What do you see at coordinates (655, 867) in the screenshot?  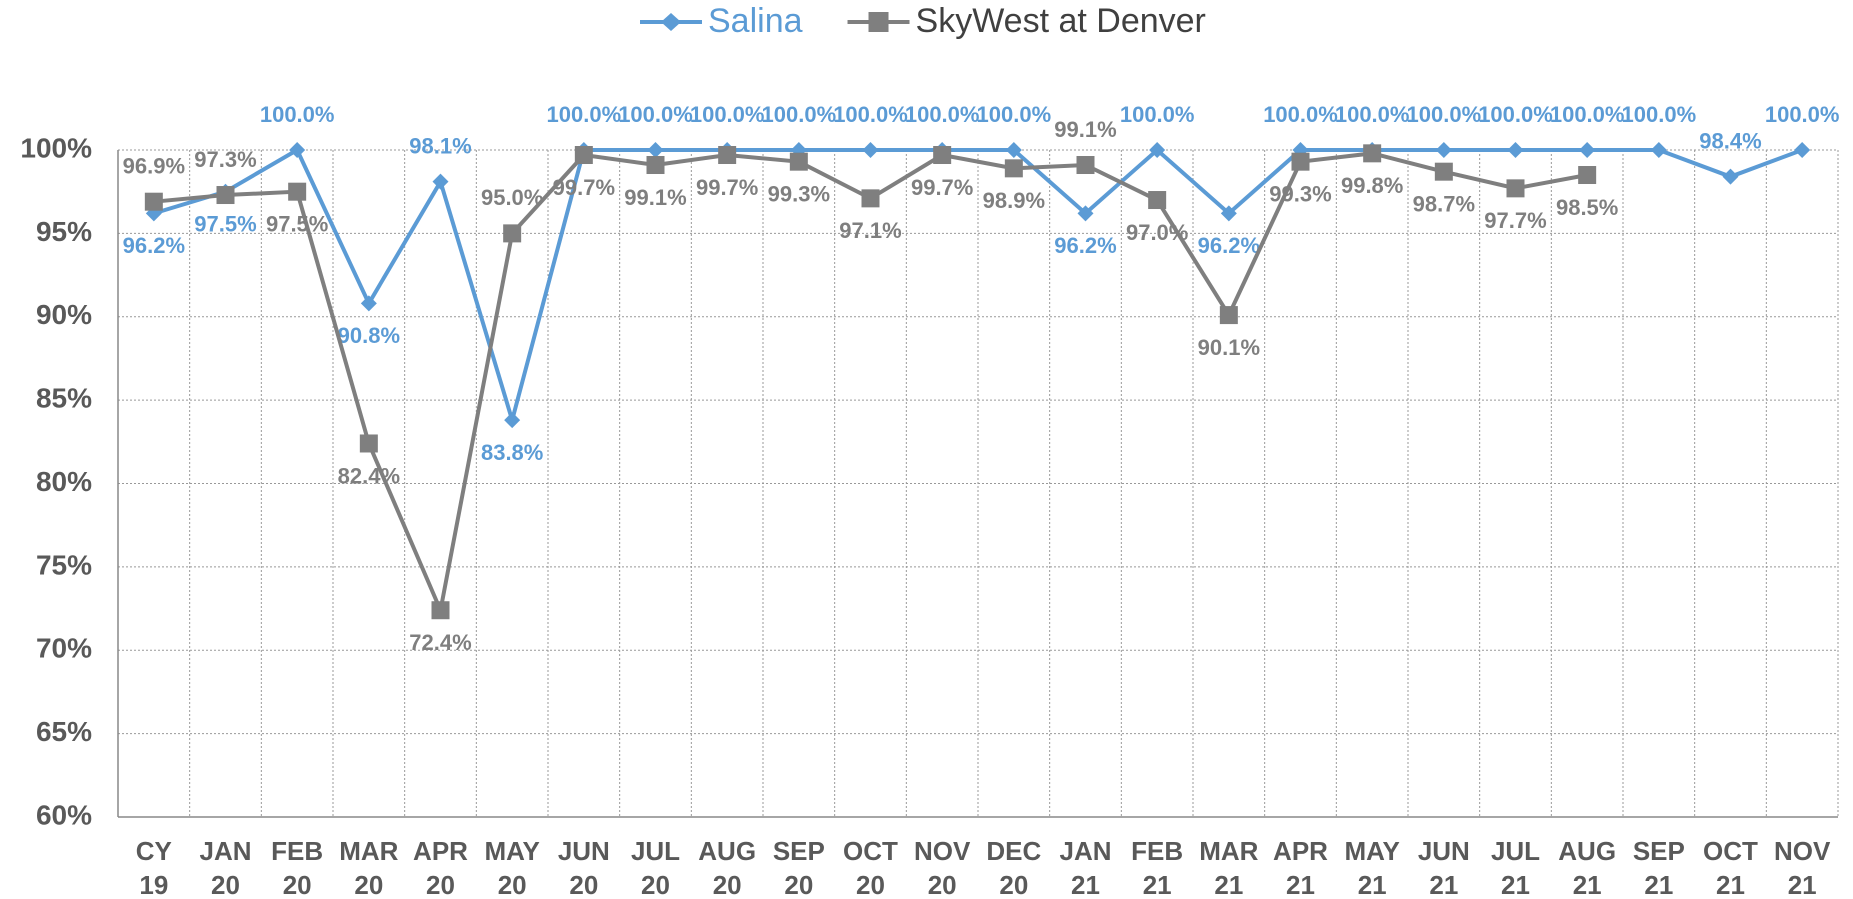 I see `x-tick-label: JUL 20` at bounding box center [655, 867].